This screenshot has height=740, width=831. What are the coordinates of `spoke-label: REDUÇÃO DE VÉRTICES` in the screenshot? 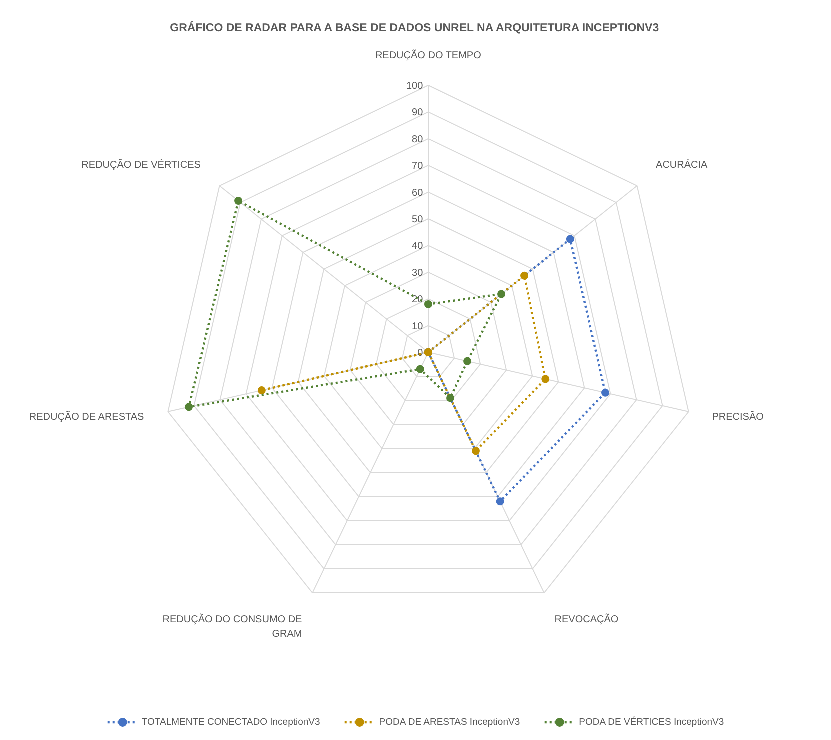 It's located at (142, 165).